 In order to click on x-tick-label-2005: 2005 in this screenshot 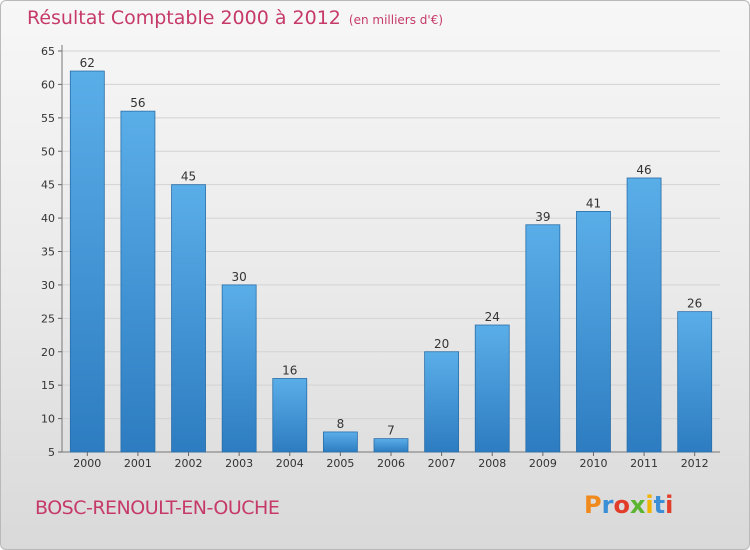, I will do `click(340, 463)`.